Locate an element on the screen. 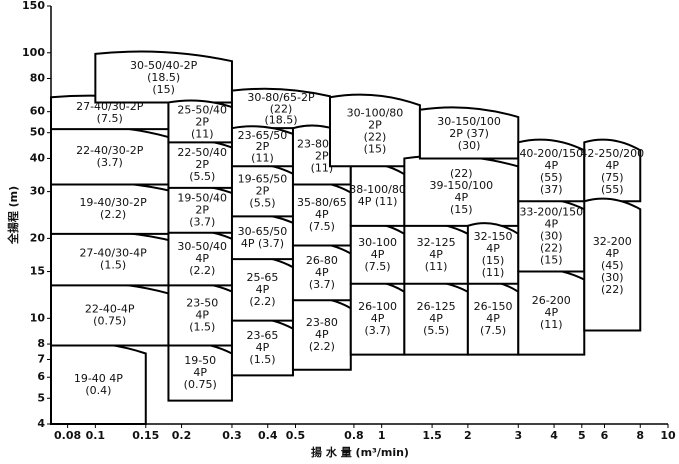 The image size is (679, 464). x-tick-label: 5 is located at coordinates (582, 435).